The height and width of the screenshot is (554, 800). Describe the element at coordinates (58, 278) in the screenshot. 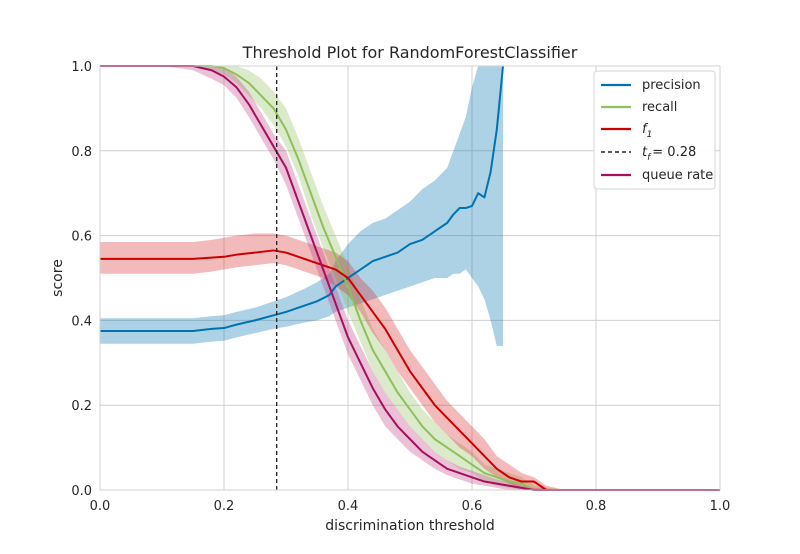

I see `y-axis-label: score` at that location.